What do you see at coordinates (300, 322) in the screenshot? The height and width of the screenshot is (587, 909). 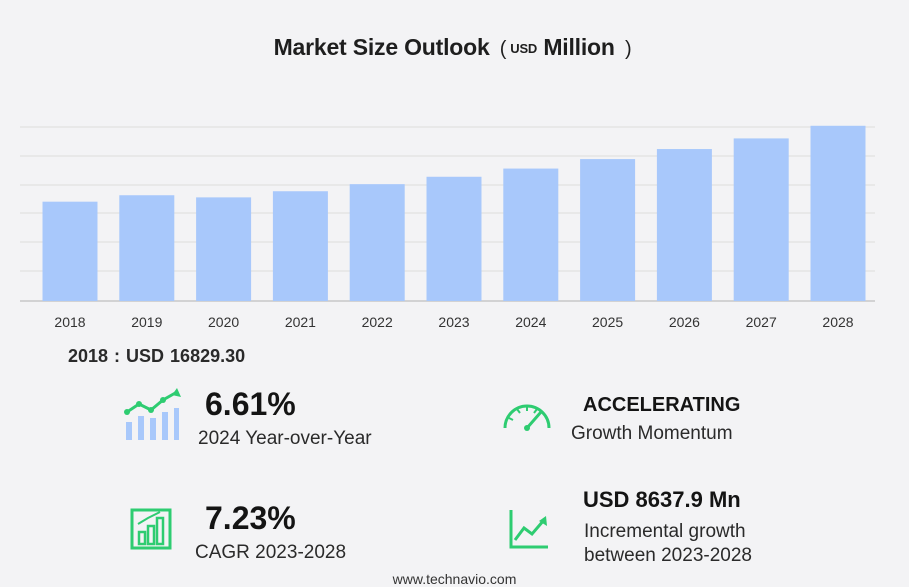 I see `x-tick-label-2021: 2021` at bounding box center [300, 322].